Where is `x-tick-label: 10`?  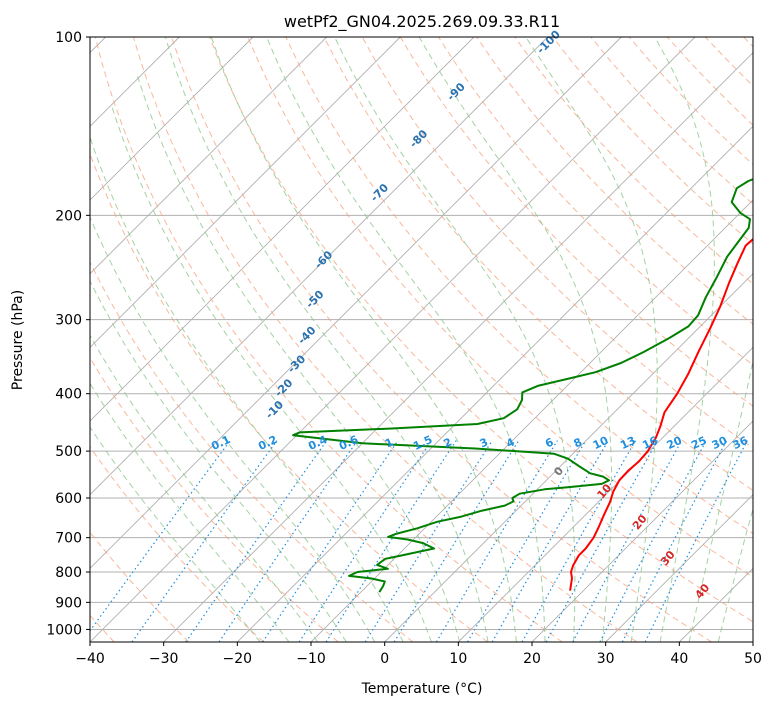 x-tick-label: 10 is located at coordinates (458, 659).